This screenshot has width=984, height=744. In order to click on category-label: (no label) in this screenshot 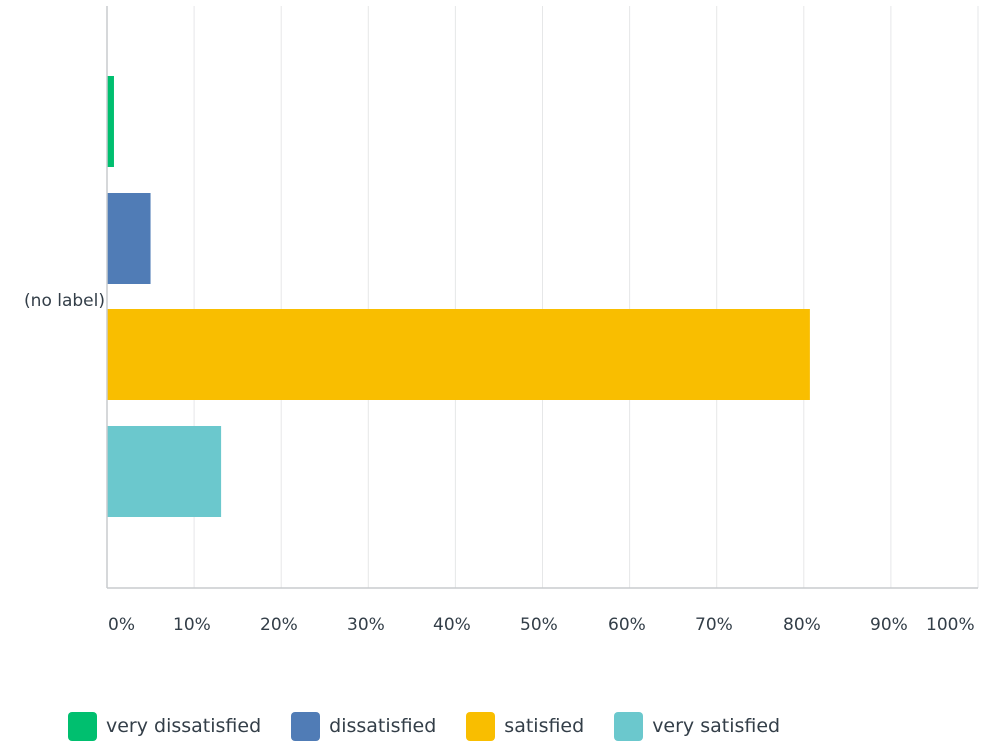, I will do `click(64, 301)`.